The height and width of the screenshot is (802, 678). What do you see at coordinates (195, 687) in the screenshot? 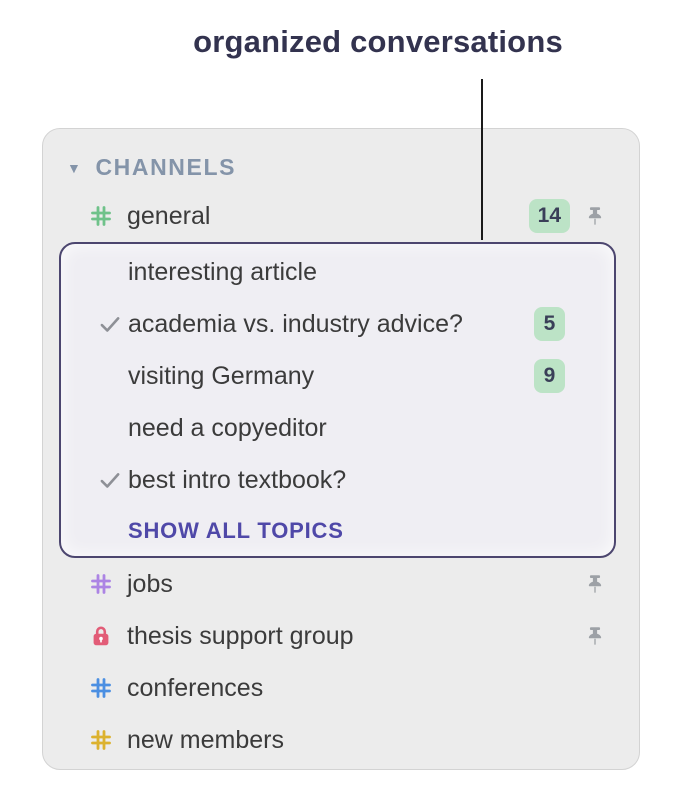
I see `channel-name: conferences` at bounding box center [195, 687].